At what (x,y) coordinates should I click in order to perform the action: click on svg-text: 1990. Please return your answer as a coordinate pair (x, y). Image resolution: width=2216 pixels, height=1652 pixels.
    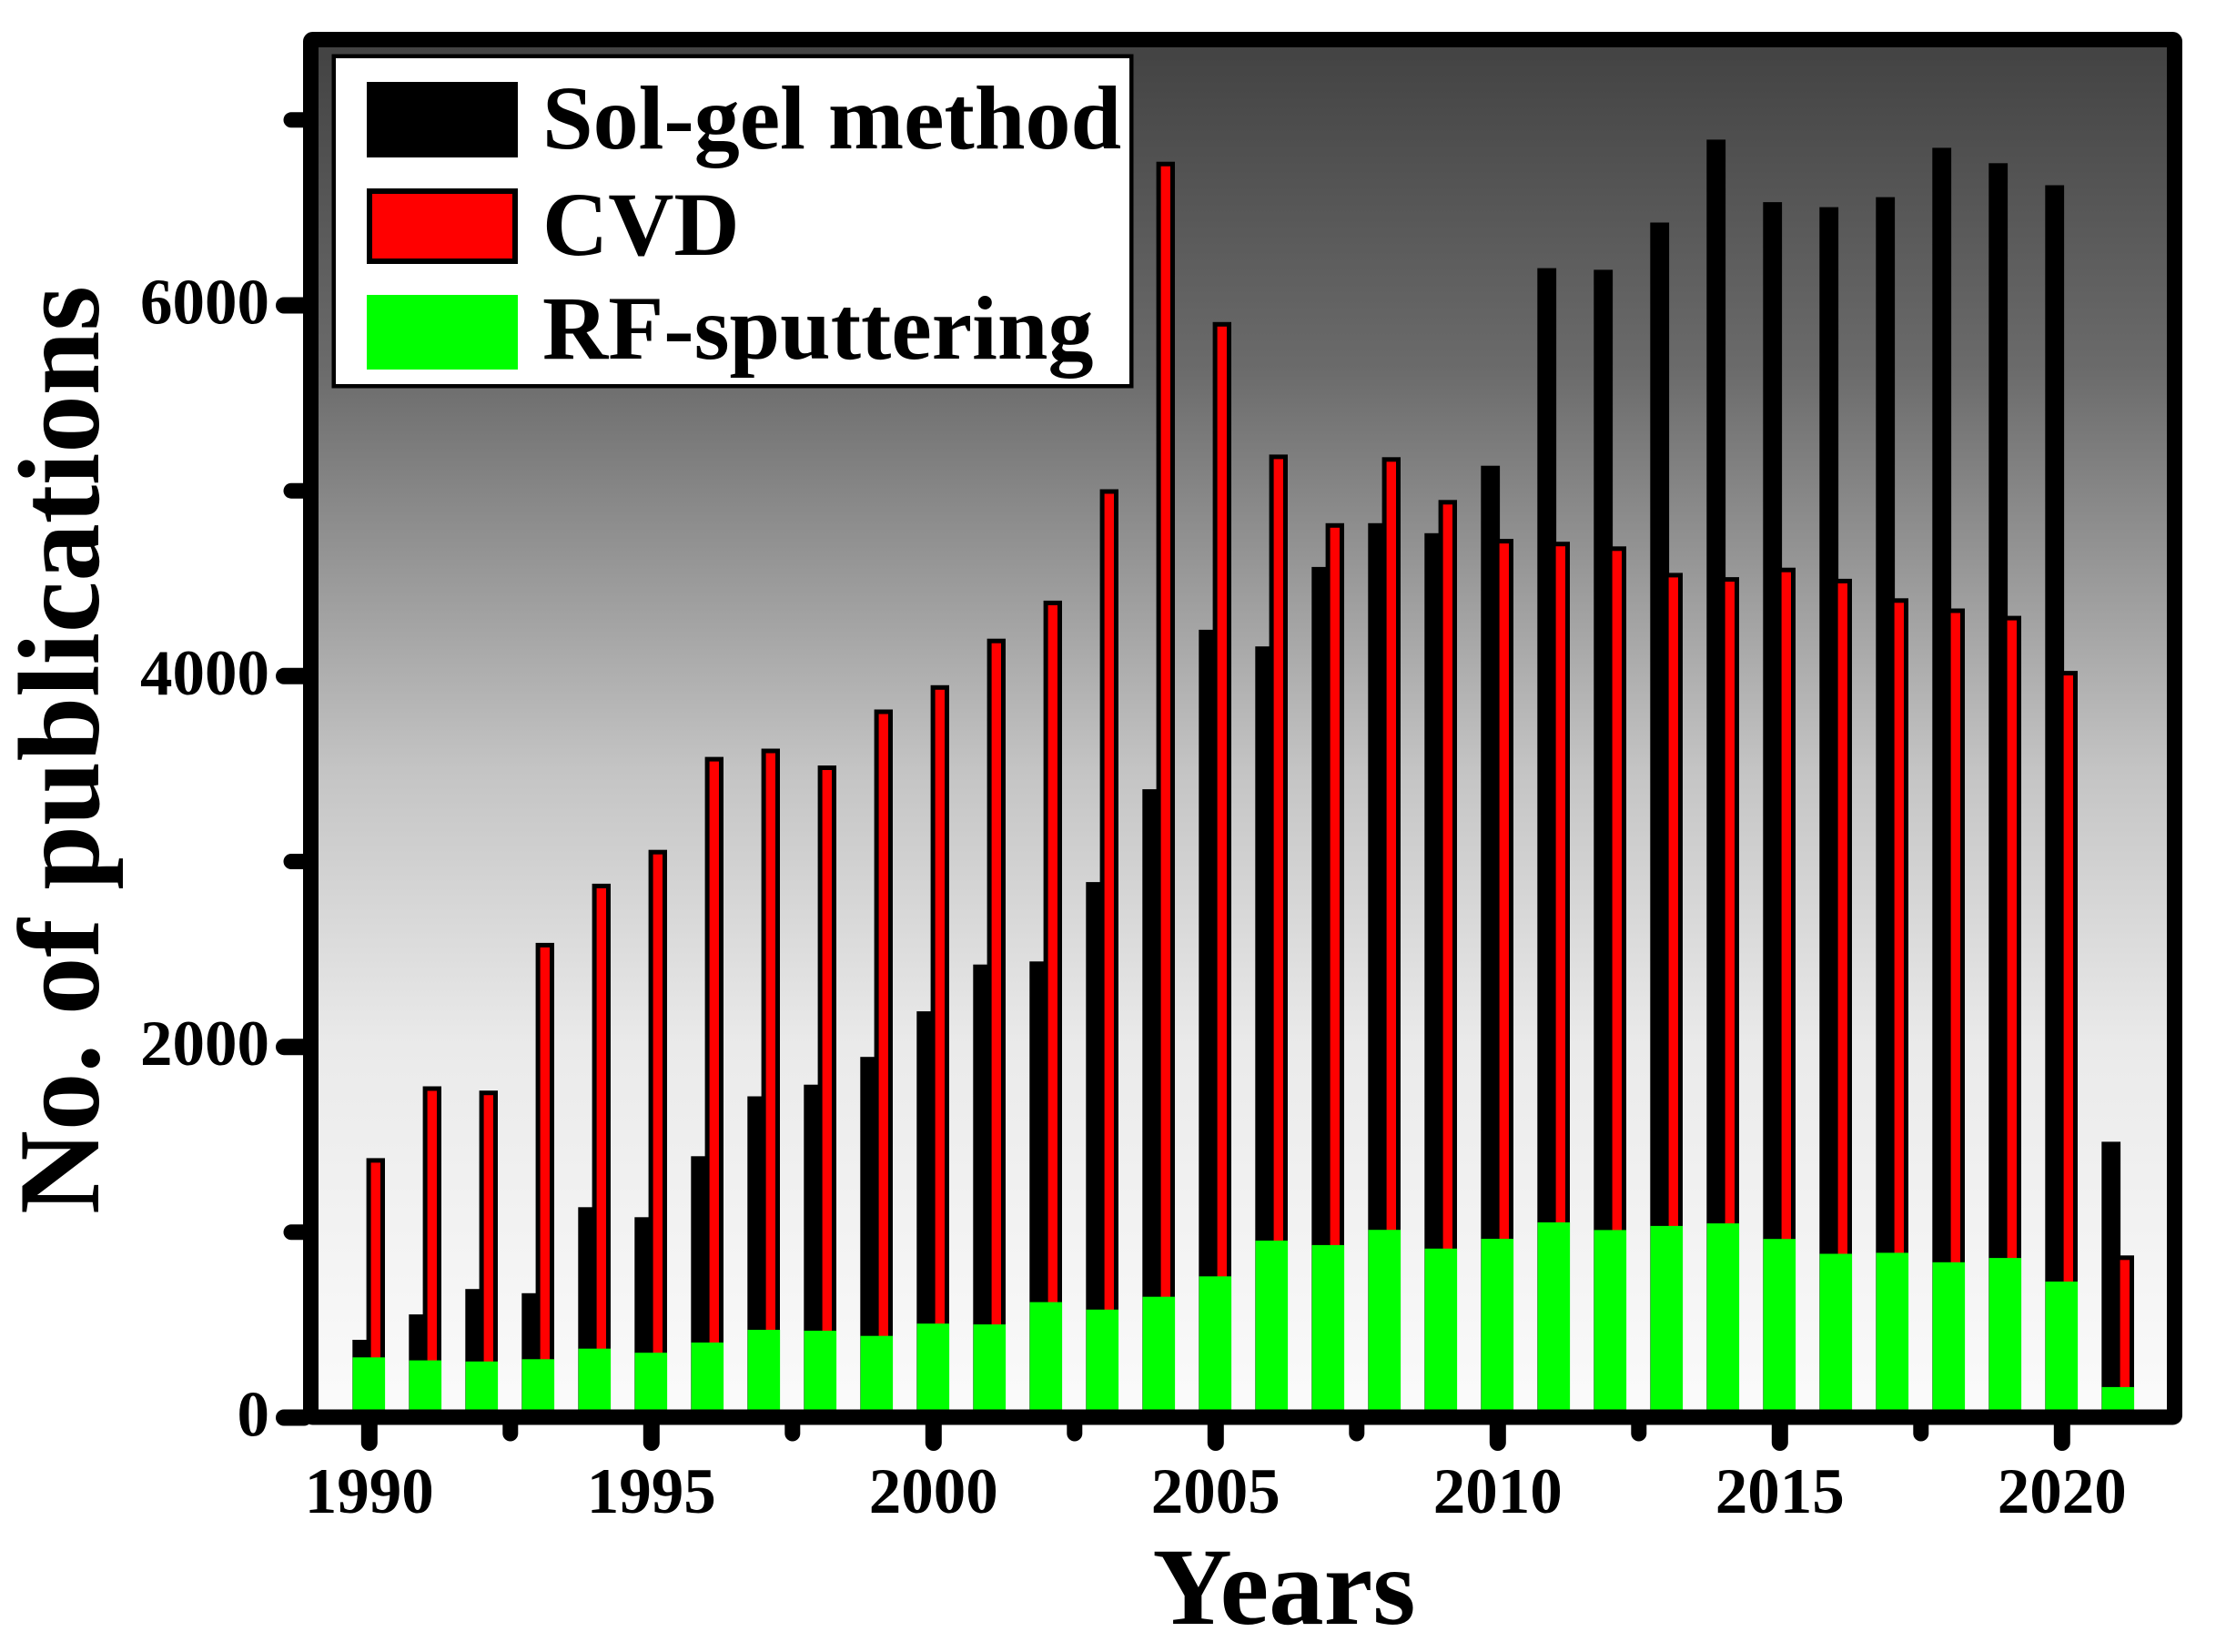
    Looking at the image, I should click on (369, 1491).